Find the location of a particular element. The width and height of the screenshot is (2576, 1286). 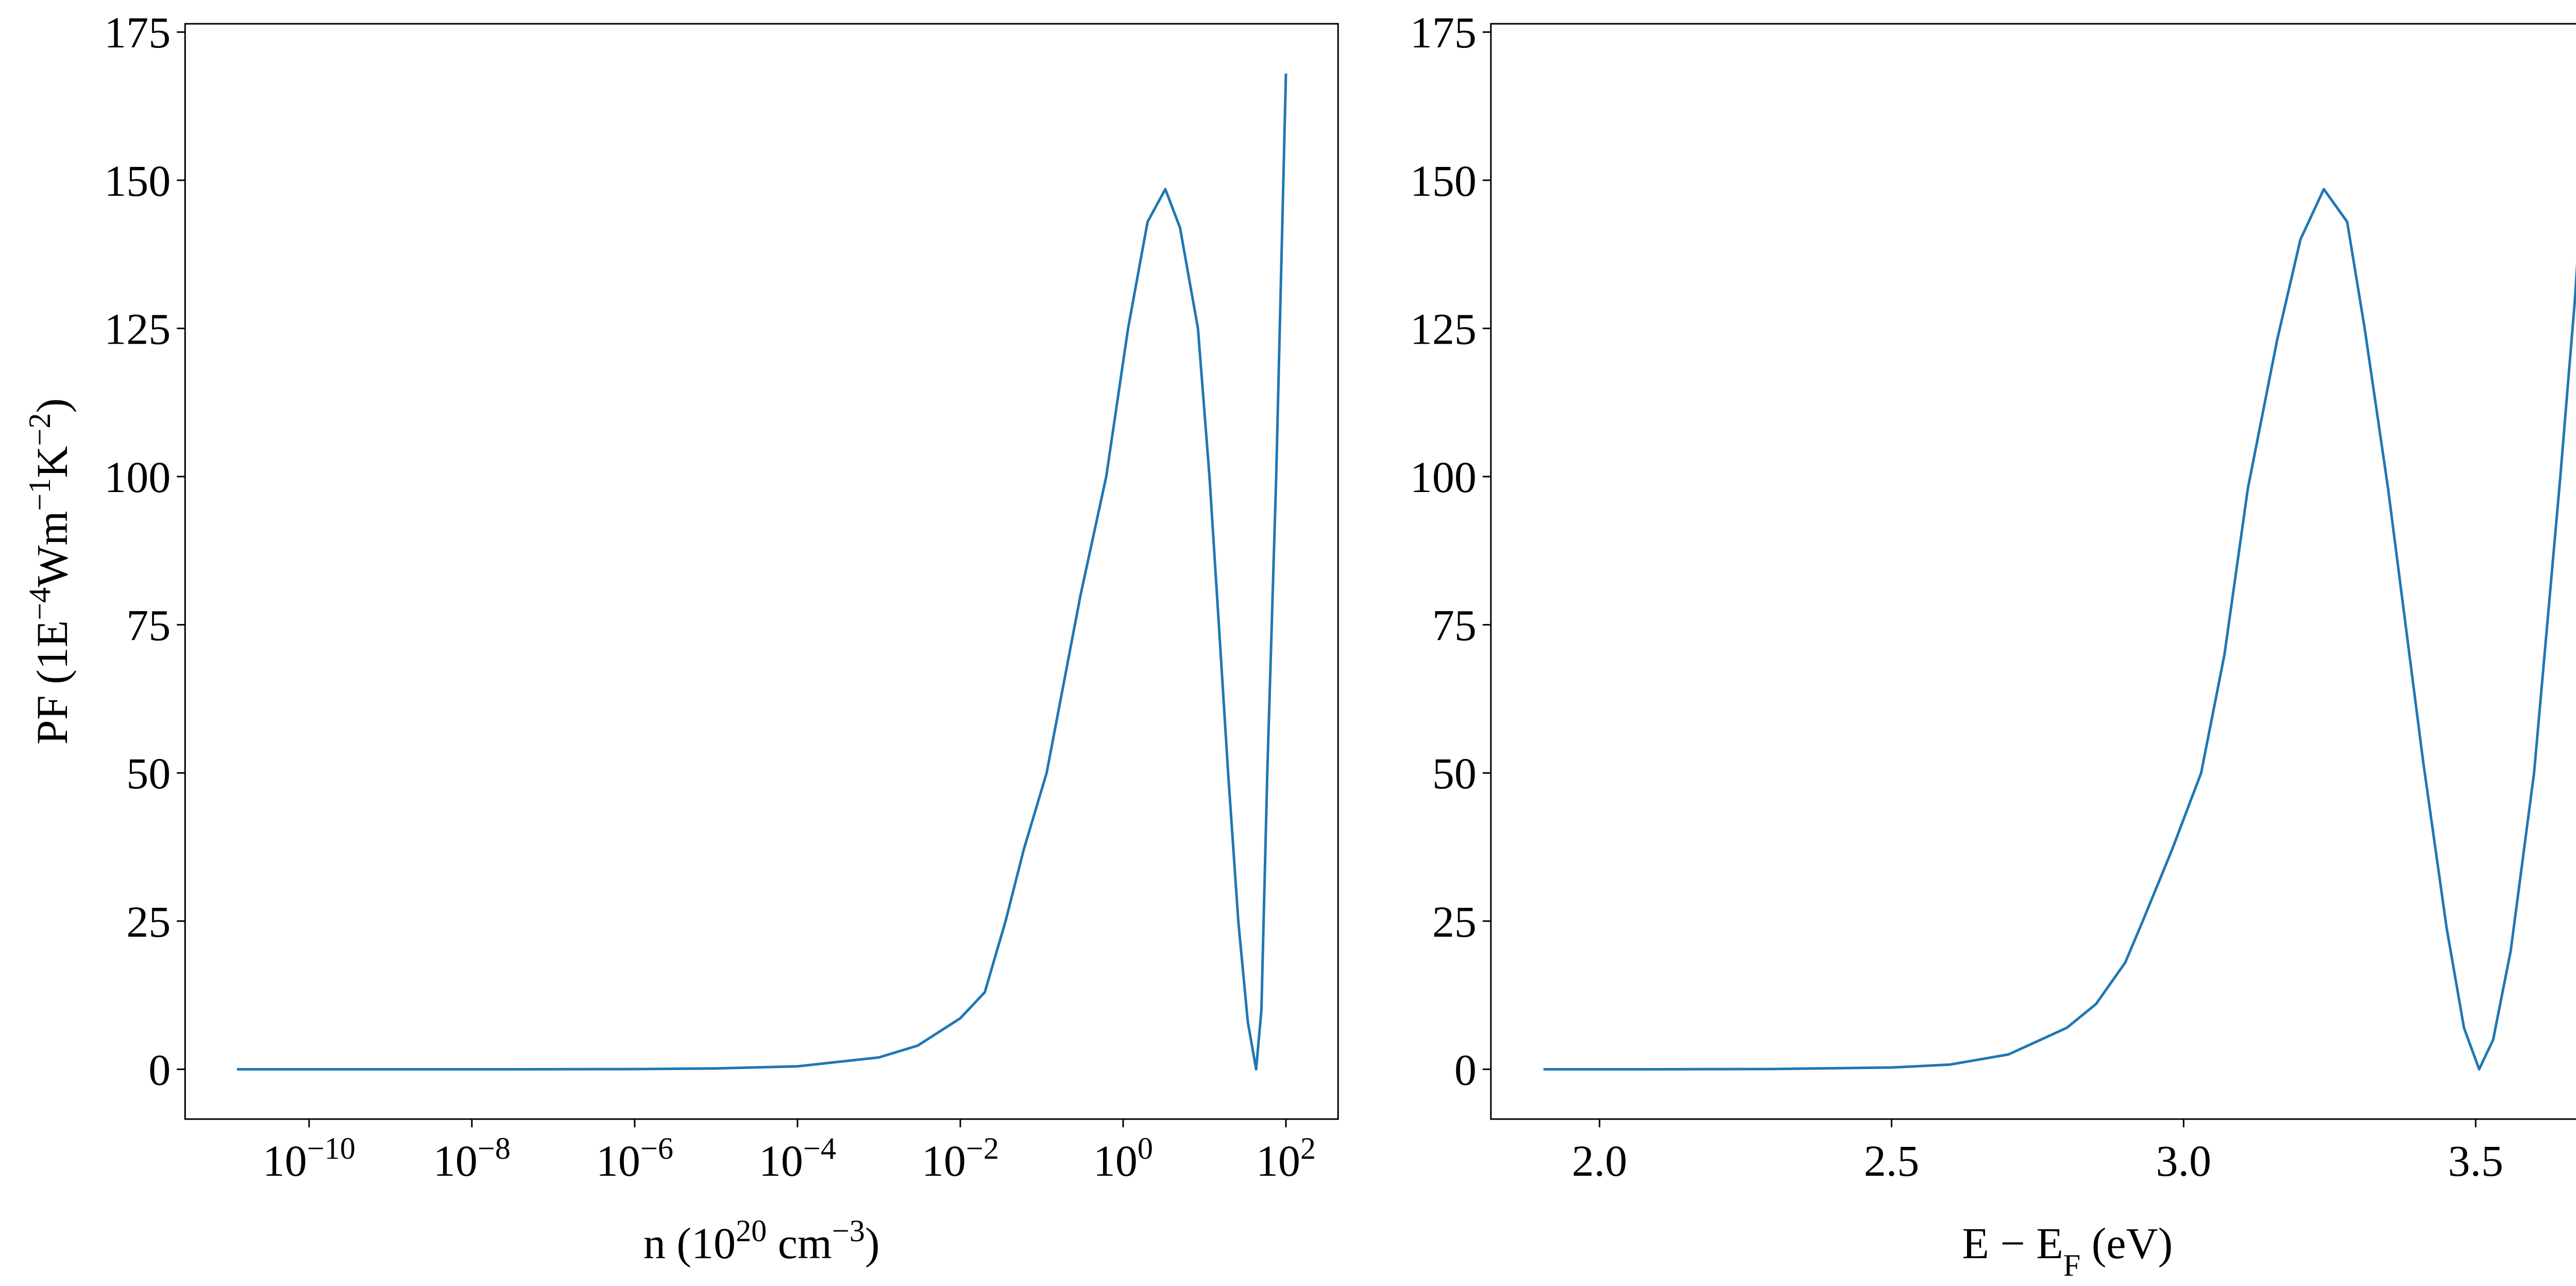

x-tick-label: 2.0 is located at coordinates (1600, 1161).